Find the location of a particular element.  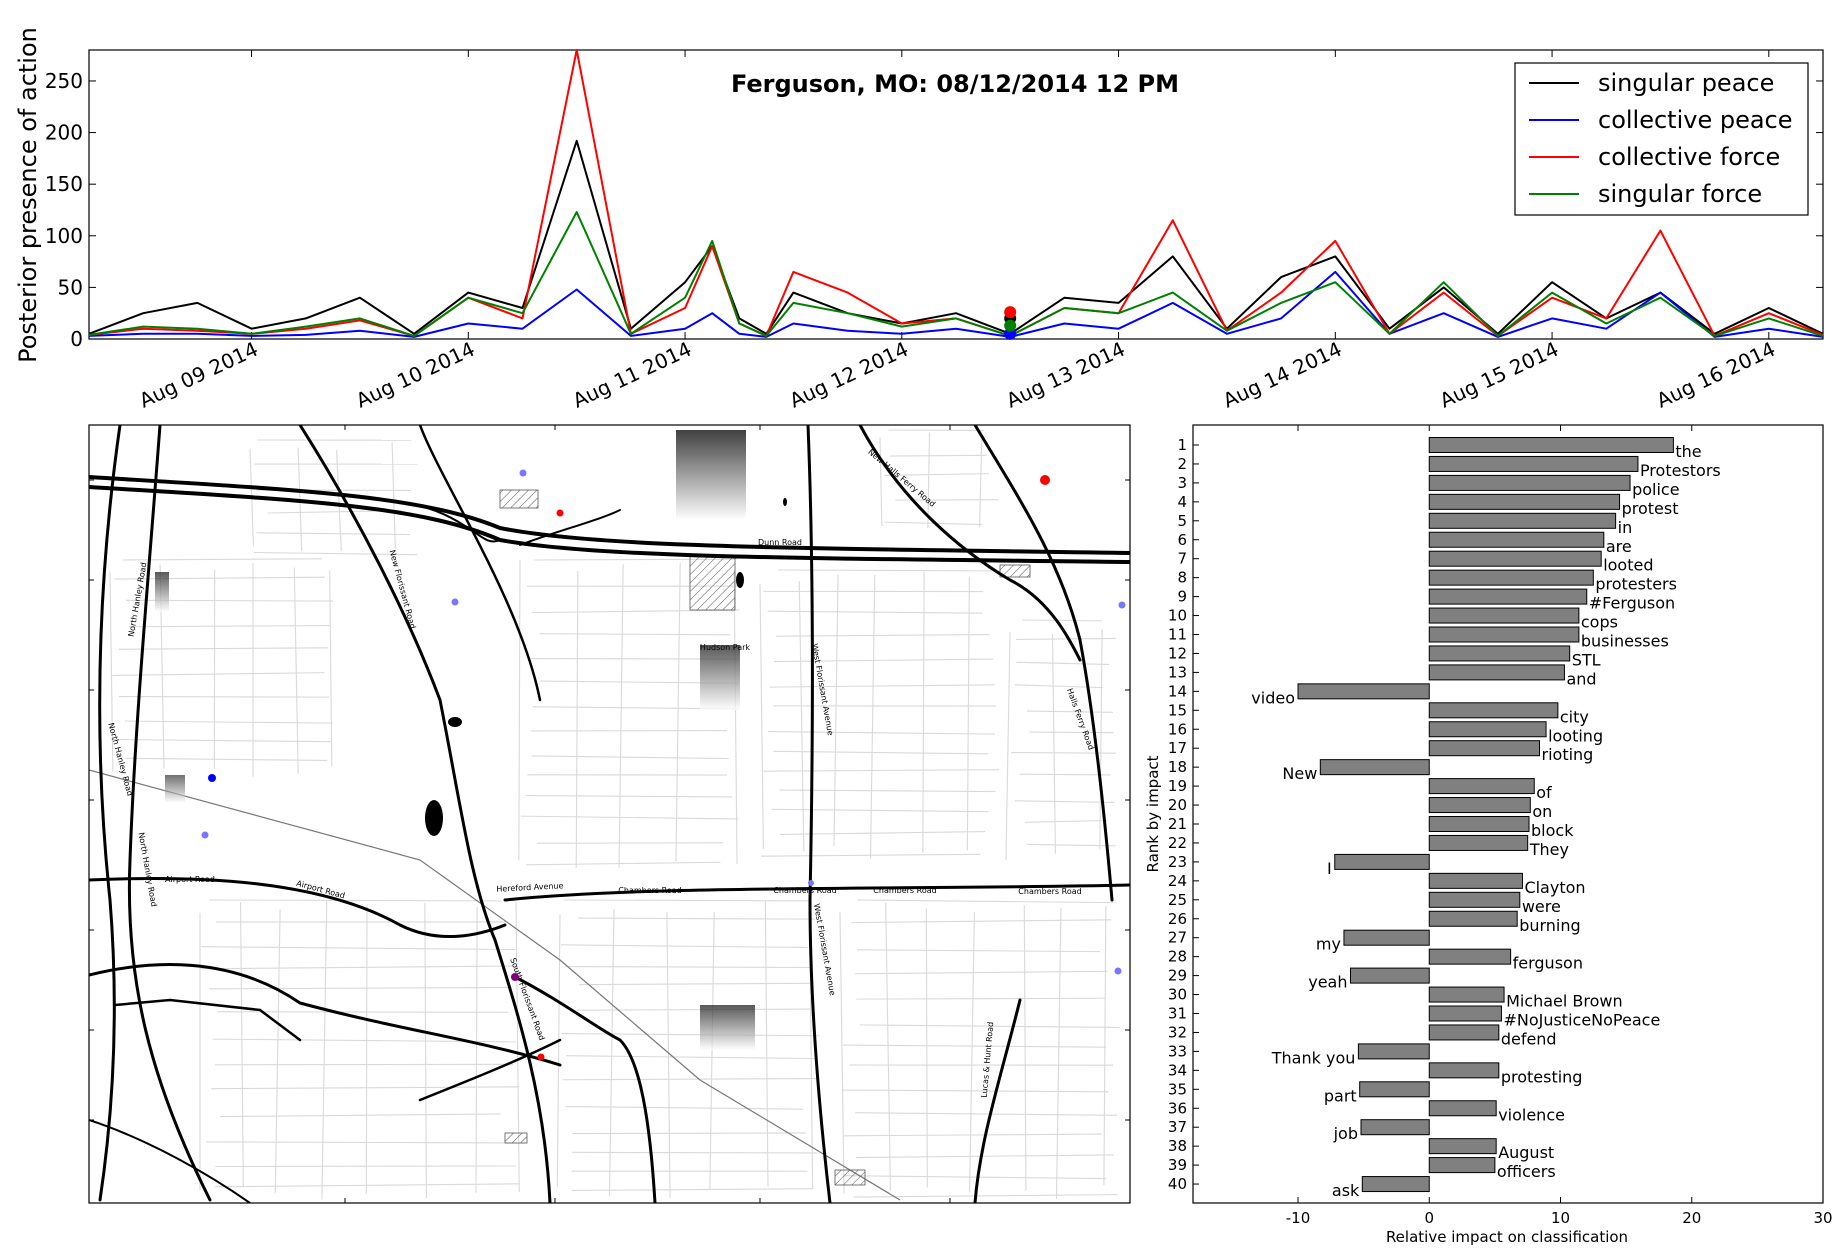

bar-x-tick-label: 0 is located at coordinates (1429, 1218).